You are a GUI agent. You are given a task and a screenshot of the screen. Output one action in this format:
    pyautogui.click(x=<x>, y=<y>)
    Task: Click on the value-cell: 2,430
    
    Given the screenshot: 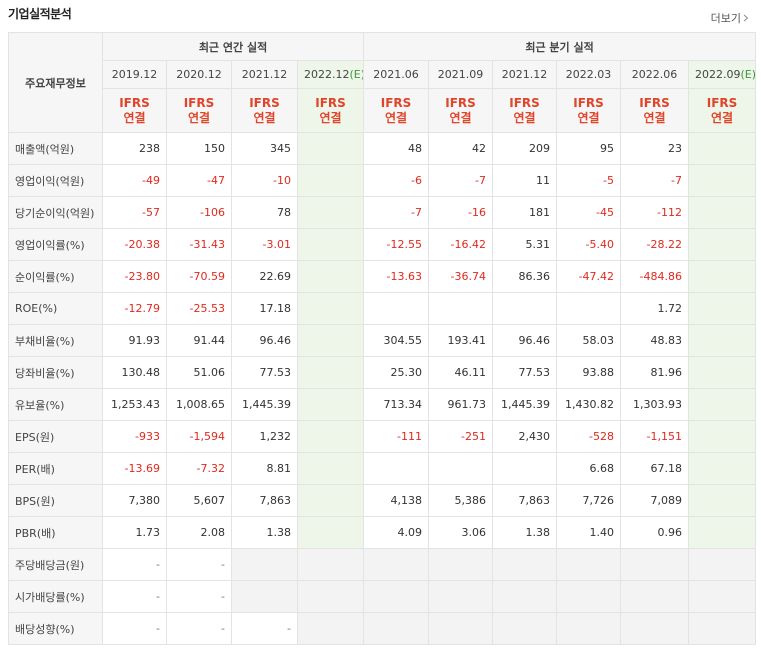 What is the action you would take?
    pyautogui.click(x=525, y=436)
    